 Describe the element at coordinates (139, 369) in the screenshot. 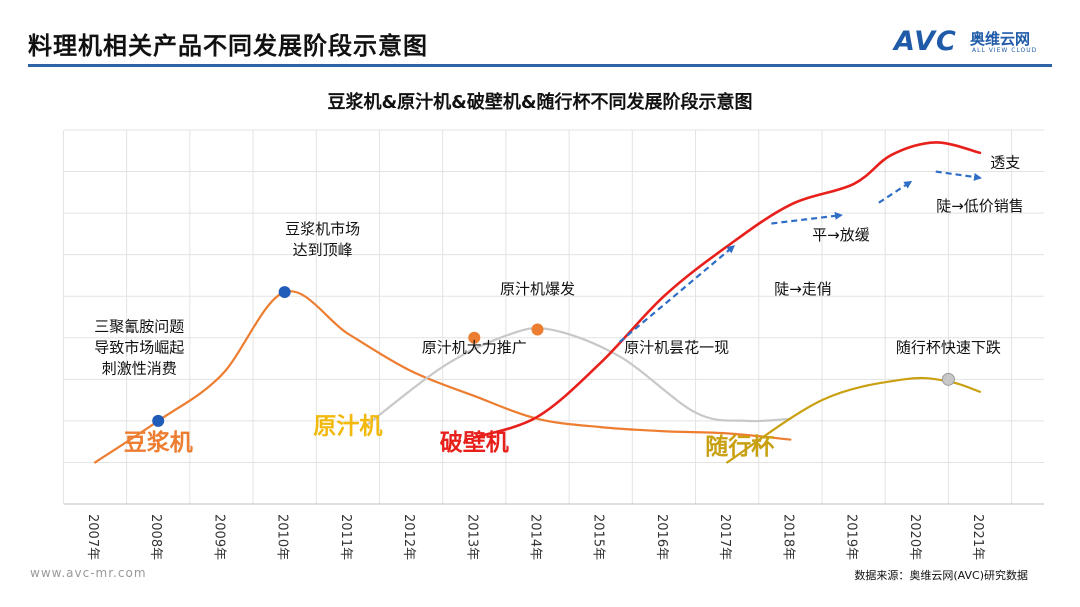

I see `annotation-line: 刺激性消费` at that location.